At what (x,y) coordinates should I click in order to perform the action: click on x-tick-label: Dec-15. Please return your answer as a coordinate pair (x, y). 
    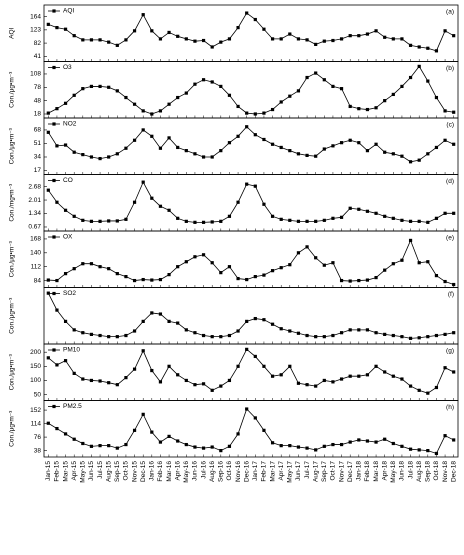
    Looking at the image, I should click on (143, 471).